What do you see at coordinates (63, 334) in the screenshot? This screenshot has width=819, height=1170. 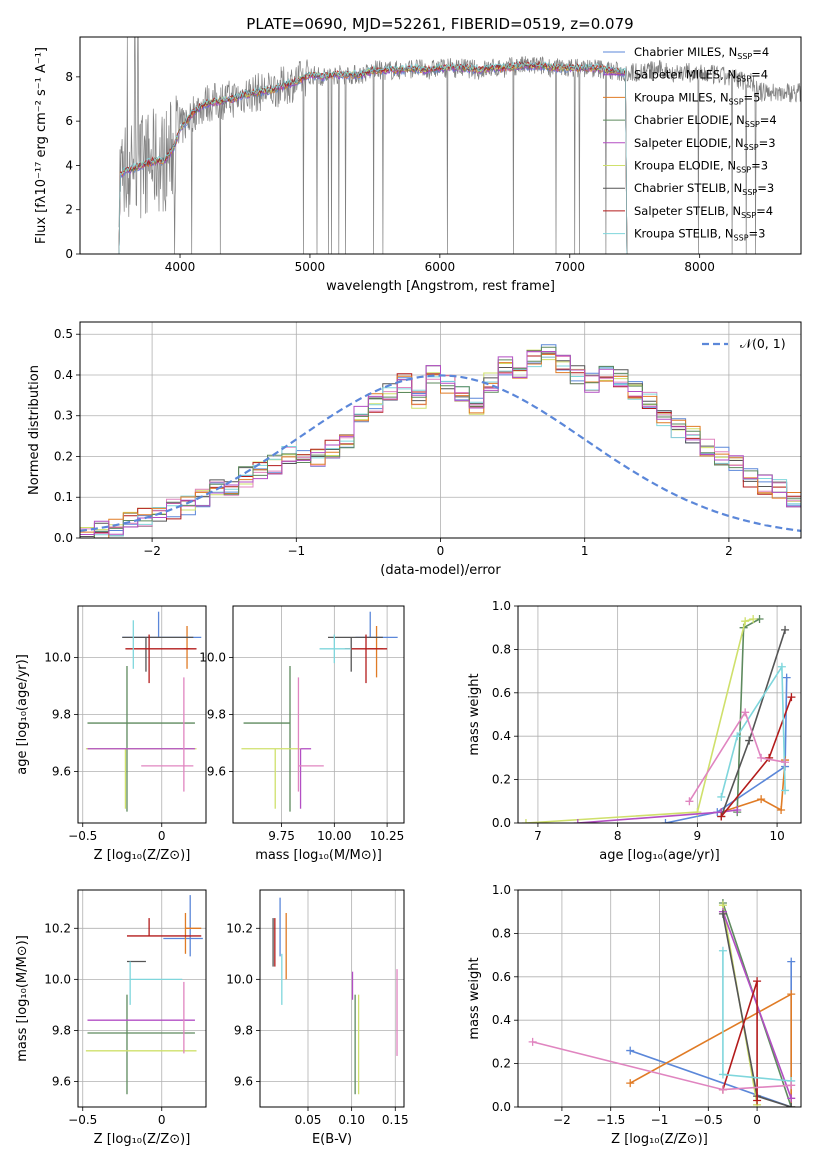 I see `y-tick-label: 0.5` at bounding box center [63, 334].